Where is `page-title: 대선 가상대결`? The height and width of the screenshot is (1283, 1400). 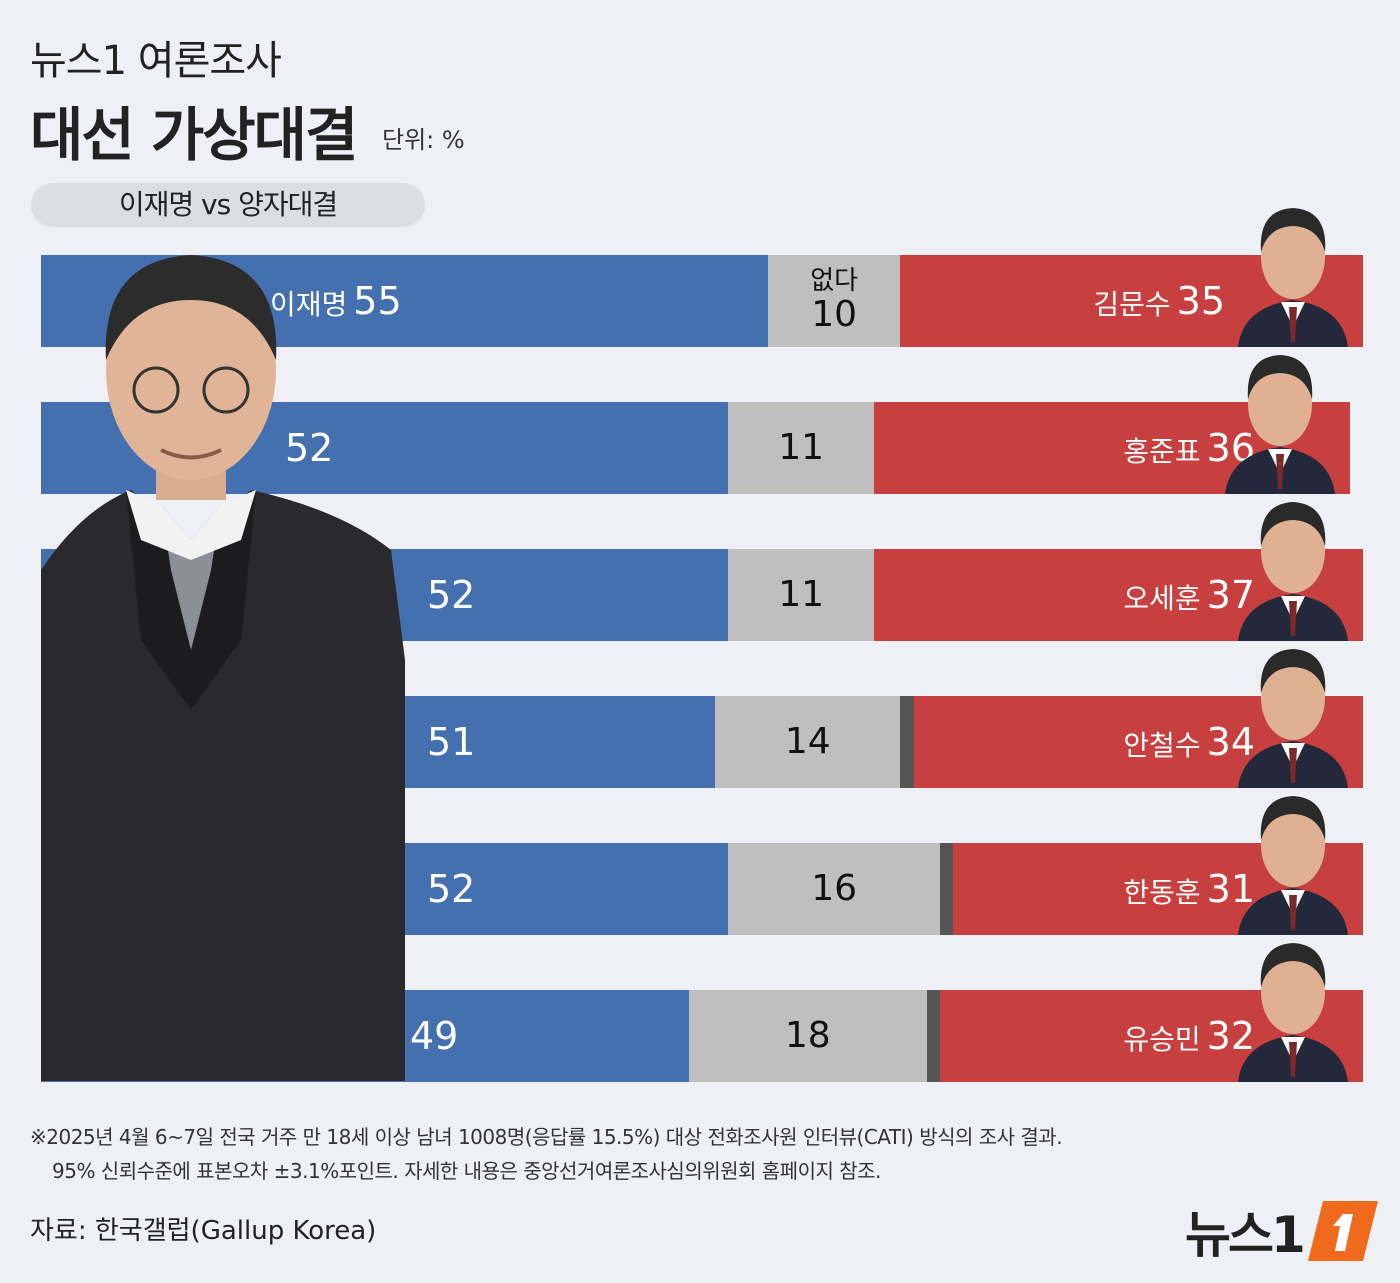 page-title: 대선 가상대결 is located at coordinates (194, 135).